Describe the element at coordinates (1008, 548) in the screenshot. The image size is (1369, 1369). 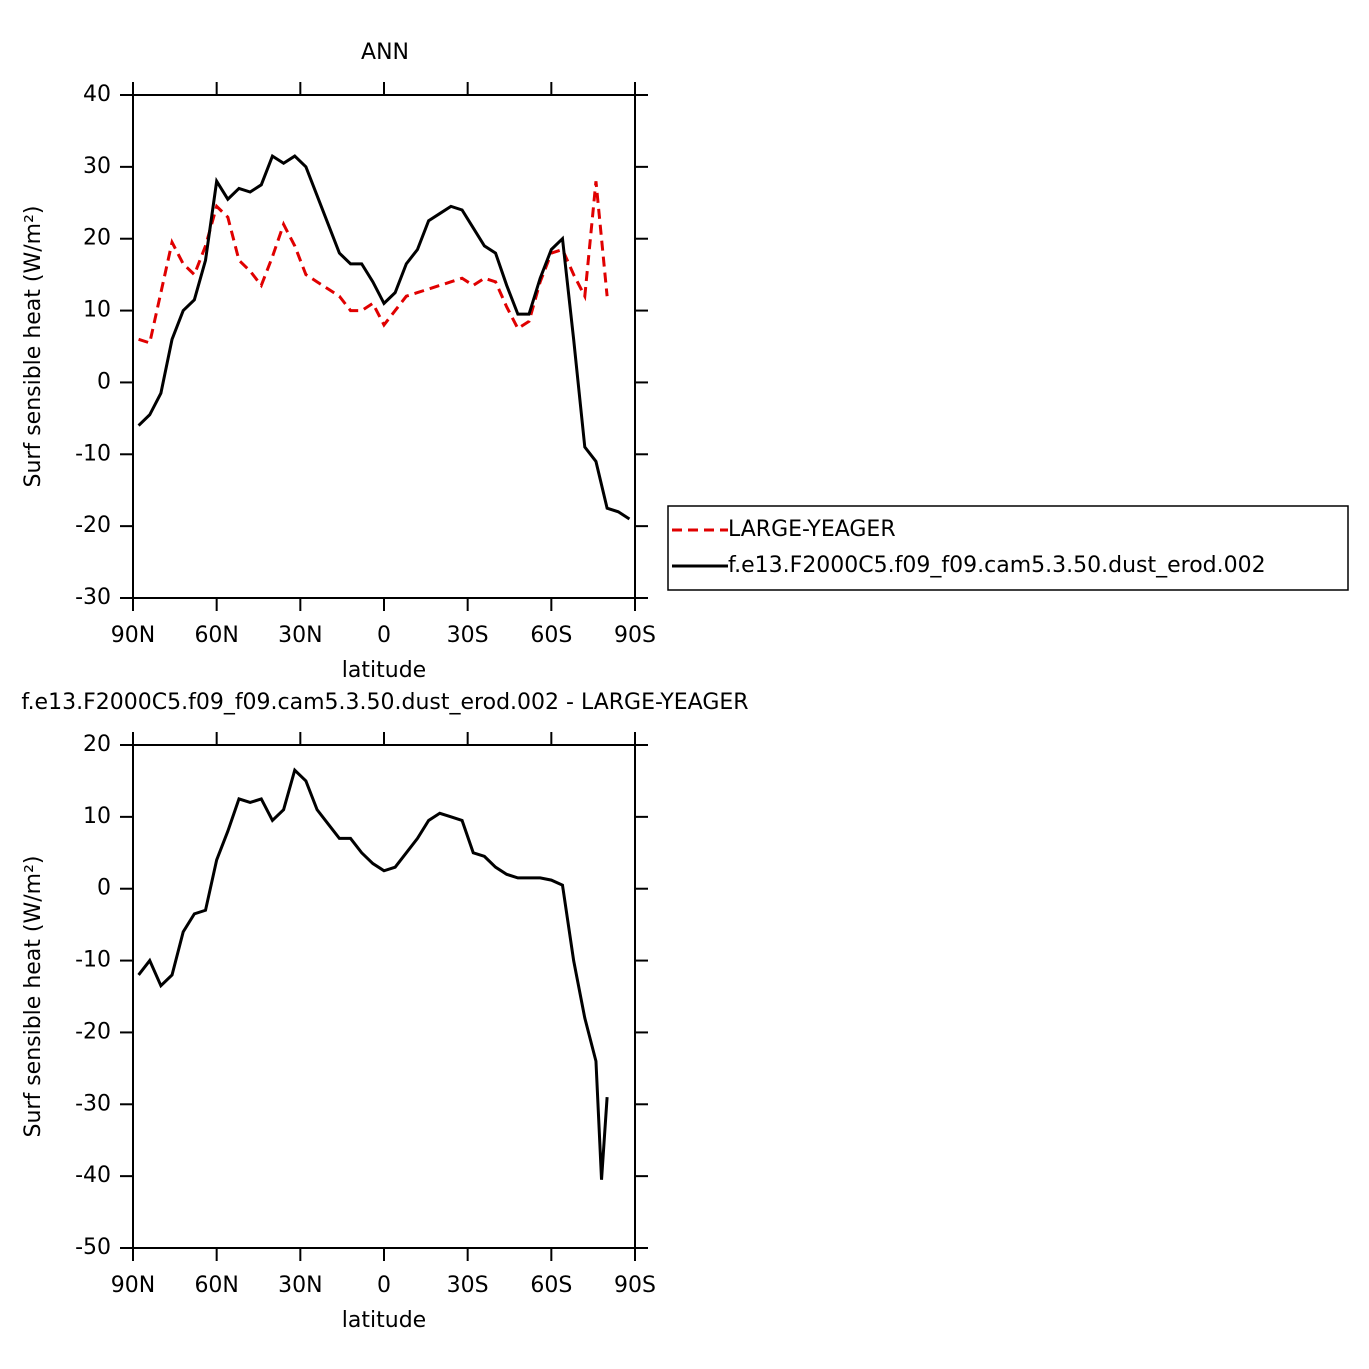
I see `legend-box` at that location.